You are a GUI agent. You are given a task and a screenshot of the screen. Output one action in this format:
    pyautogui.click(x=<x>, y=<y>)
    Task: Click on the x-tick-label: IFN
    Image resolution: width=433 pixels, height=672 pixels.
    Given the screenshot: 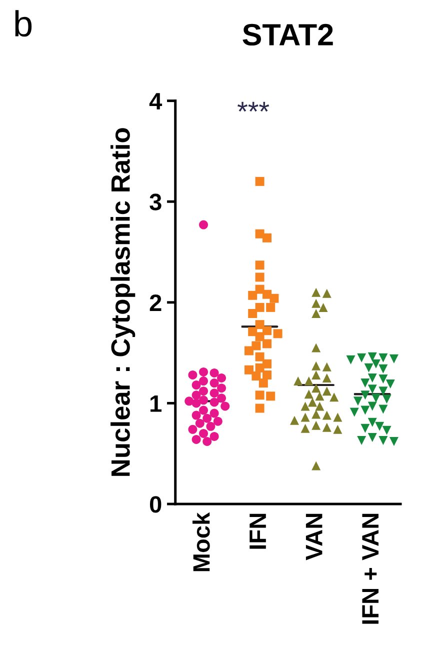 What is the action you would take?
    pyautogui.click(x=258, y=531)
    